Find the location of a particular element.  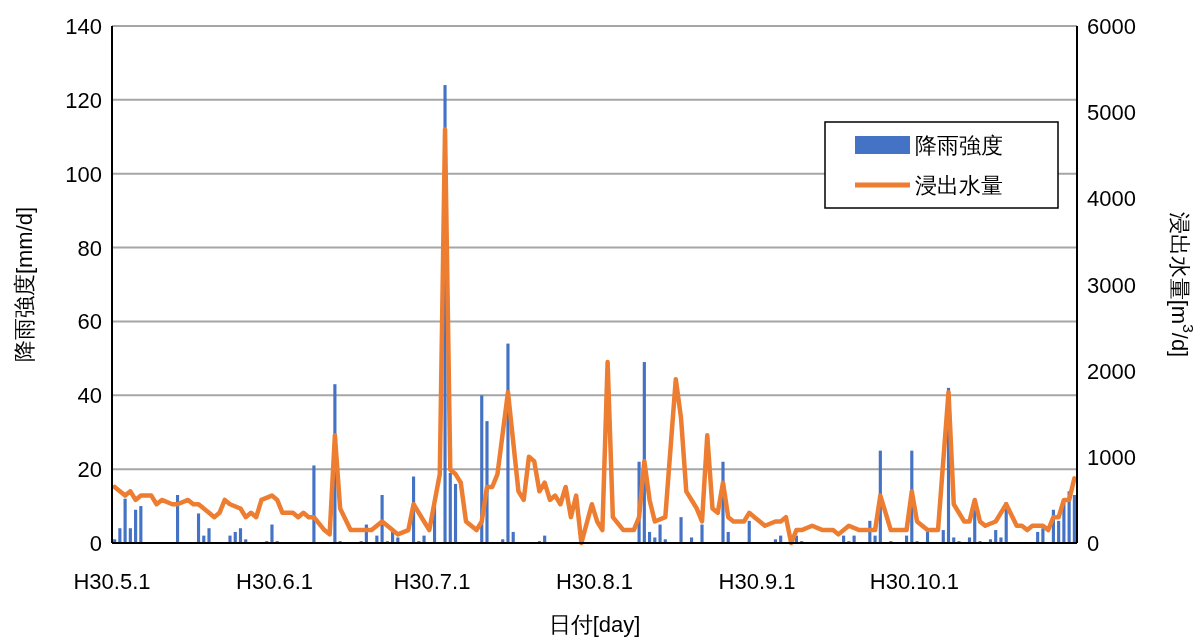

legend-label: 浸出水量 is located at coordinates (959, 185).